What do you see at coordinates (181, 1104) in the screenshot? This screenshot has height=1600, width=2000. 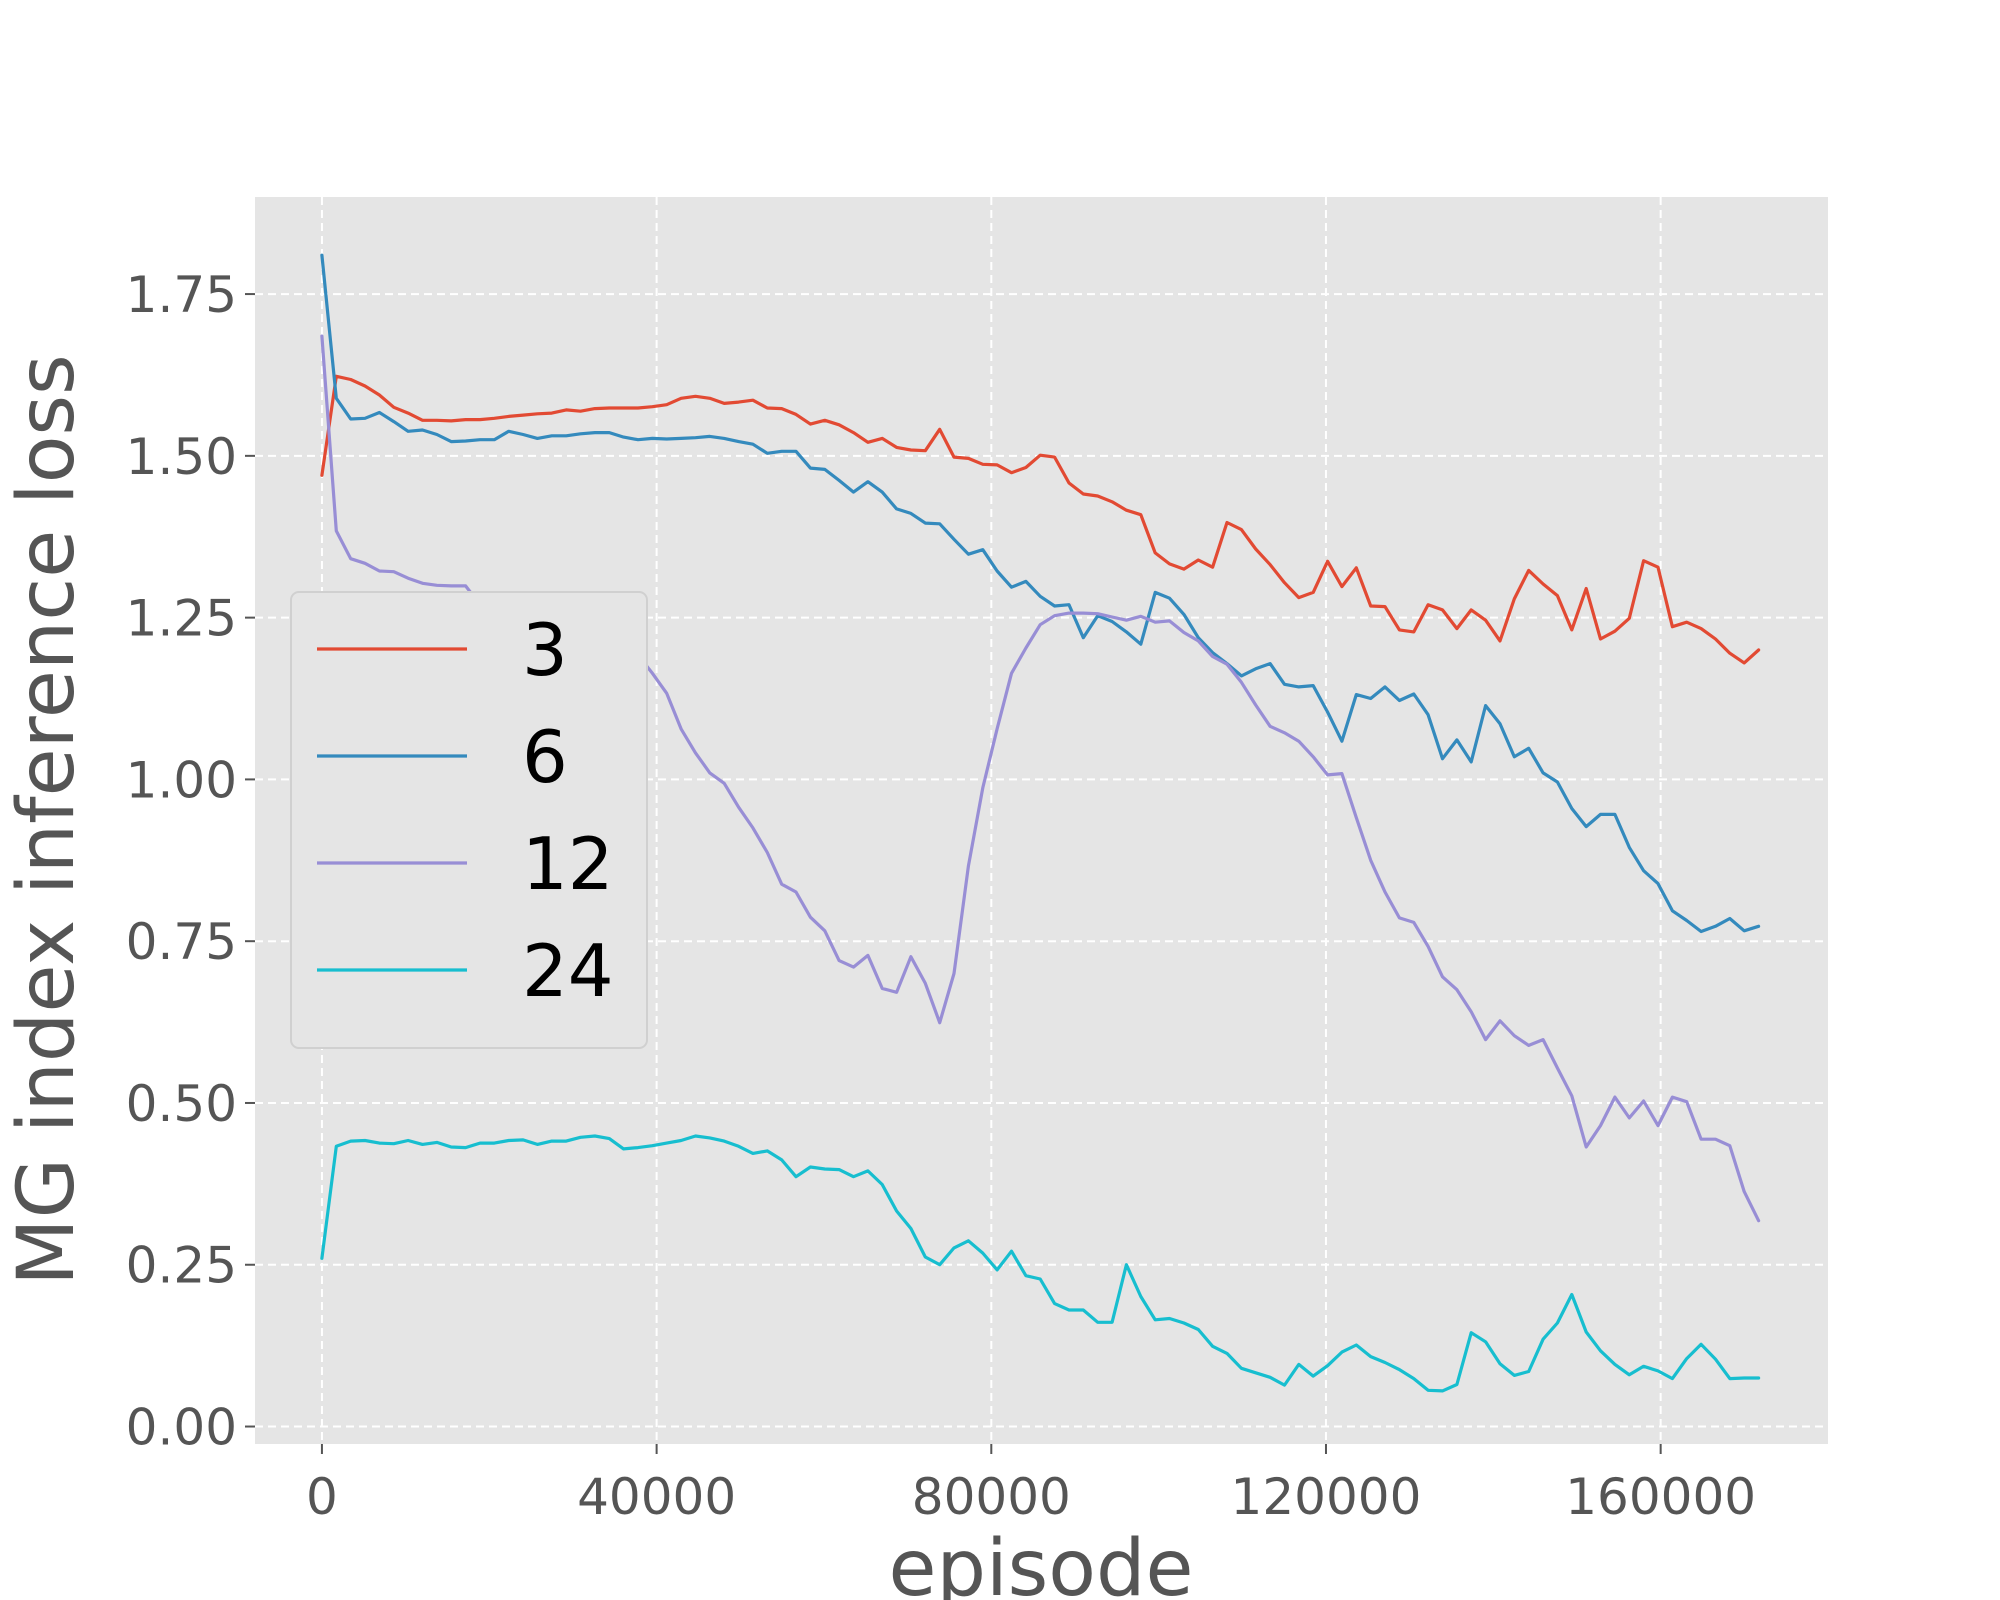 I see `y-tick-label: 0.50` at bounding box center [181, 1104].